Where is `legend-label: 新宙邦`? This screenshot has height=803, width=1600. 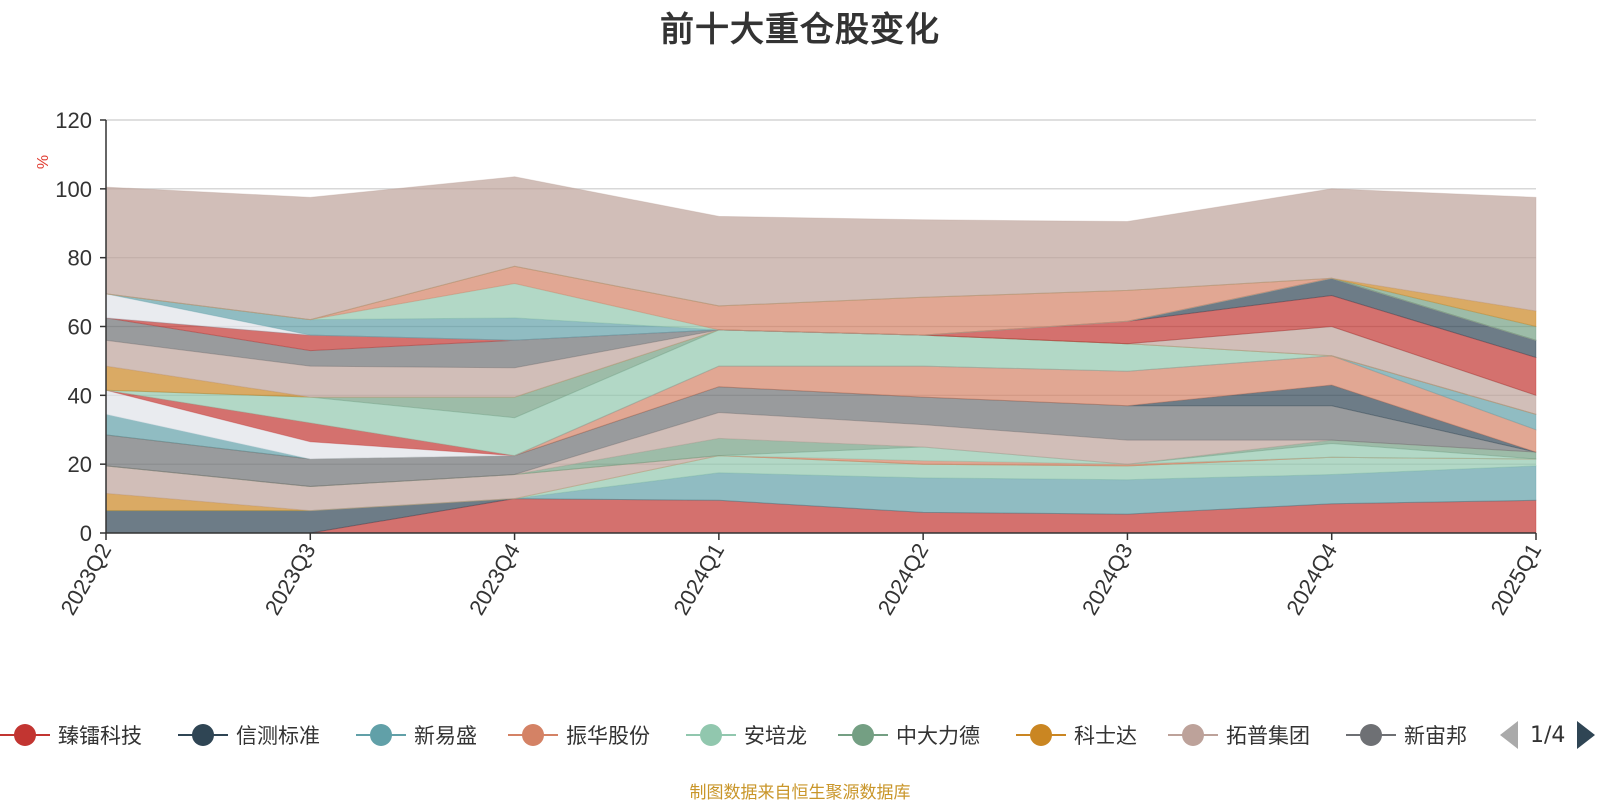 legend-label: 新宙邦 is located at coordinates (1435, 736).